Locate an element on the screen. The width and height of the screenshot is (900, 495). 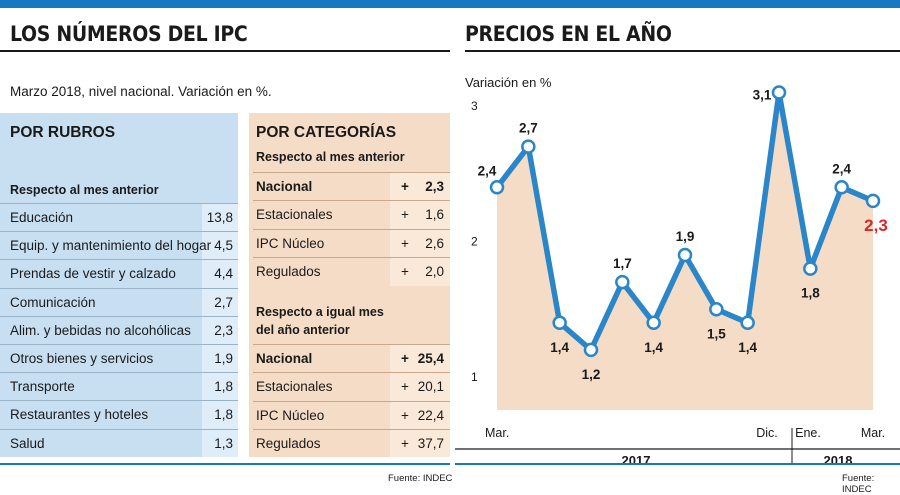
rubros-row: Equip. y mantenimiento del hogar 4,5 is located at coordinates (119, 245).